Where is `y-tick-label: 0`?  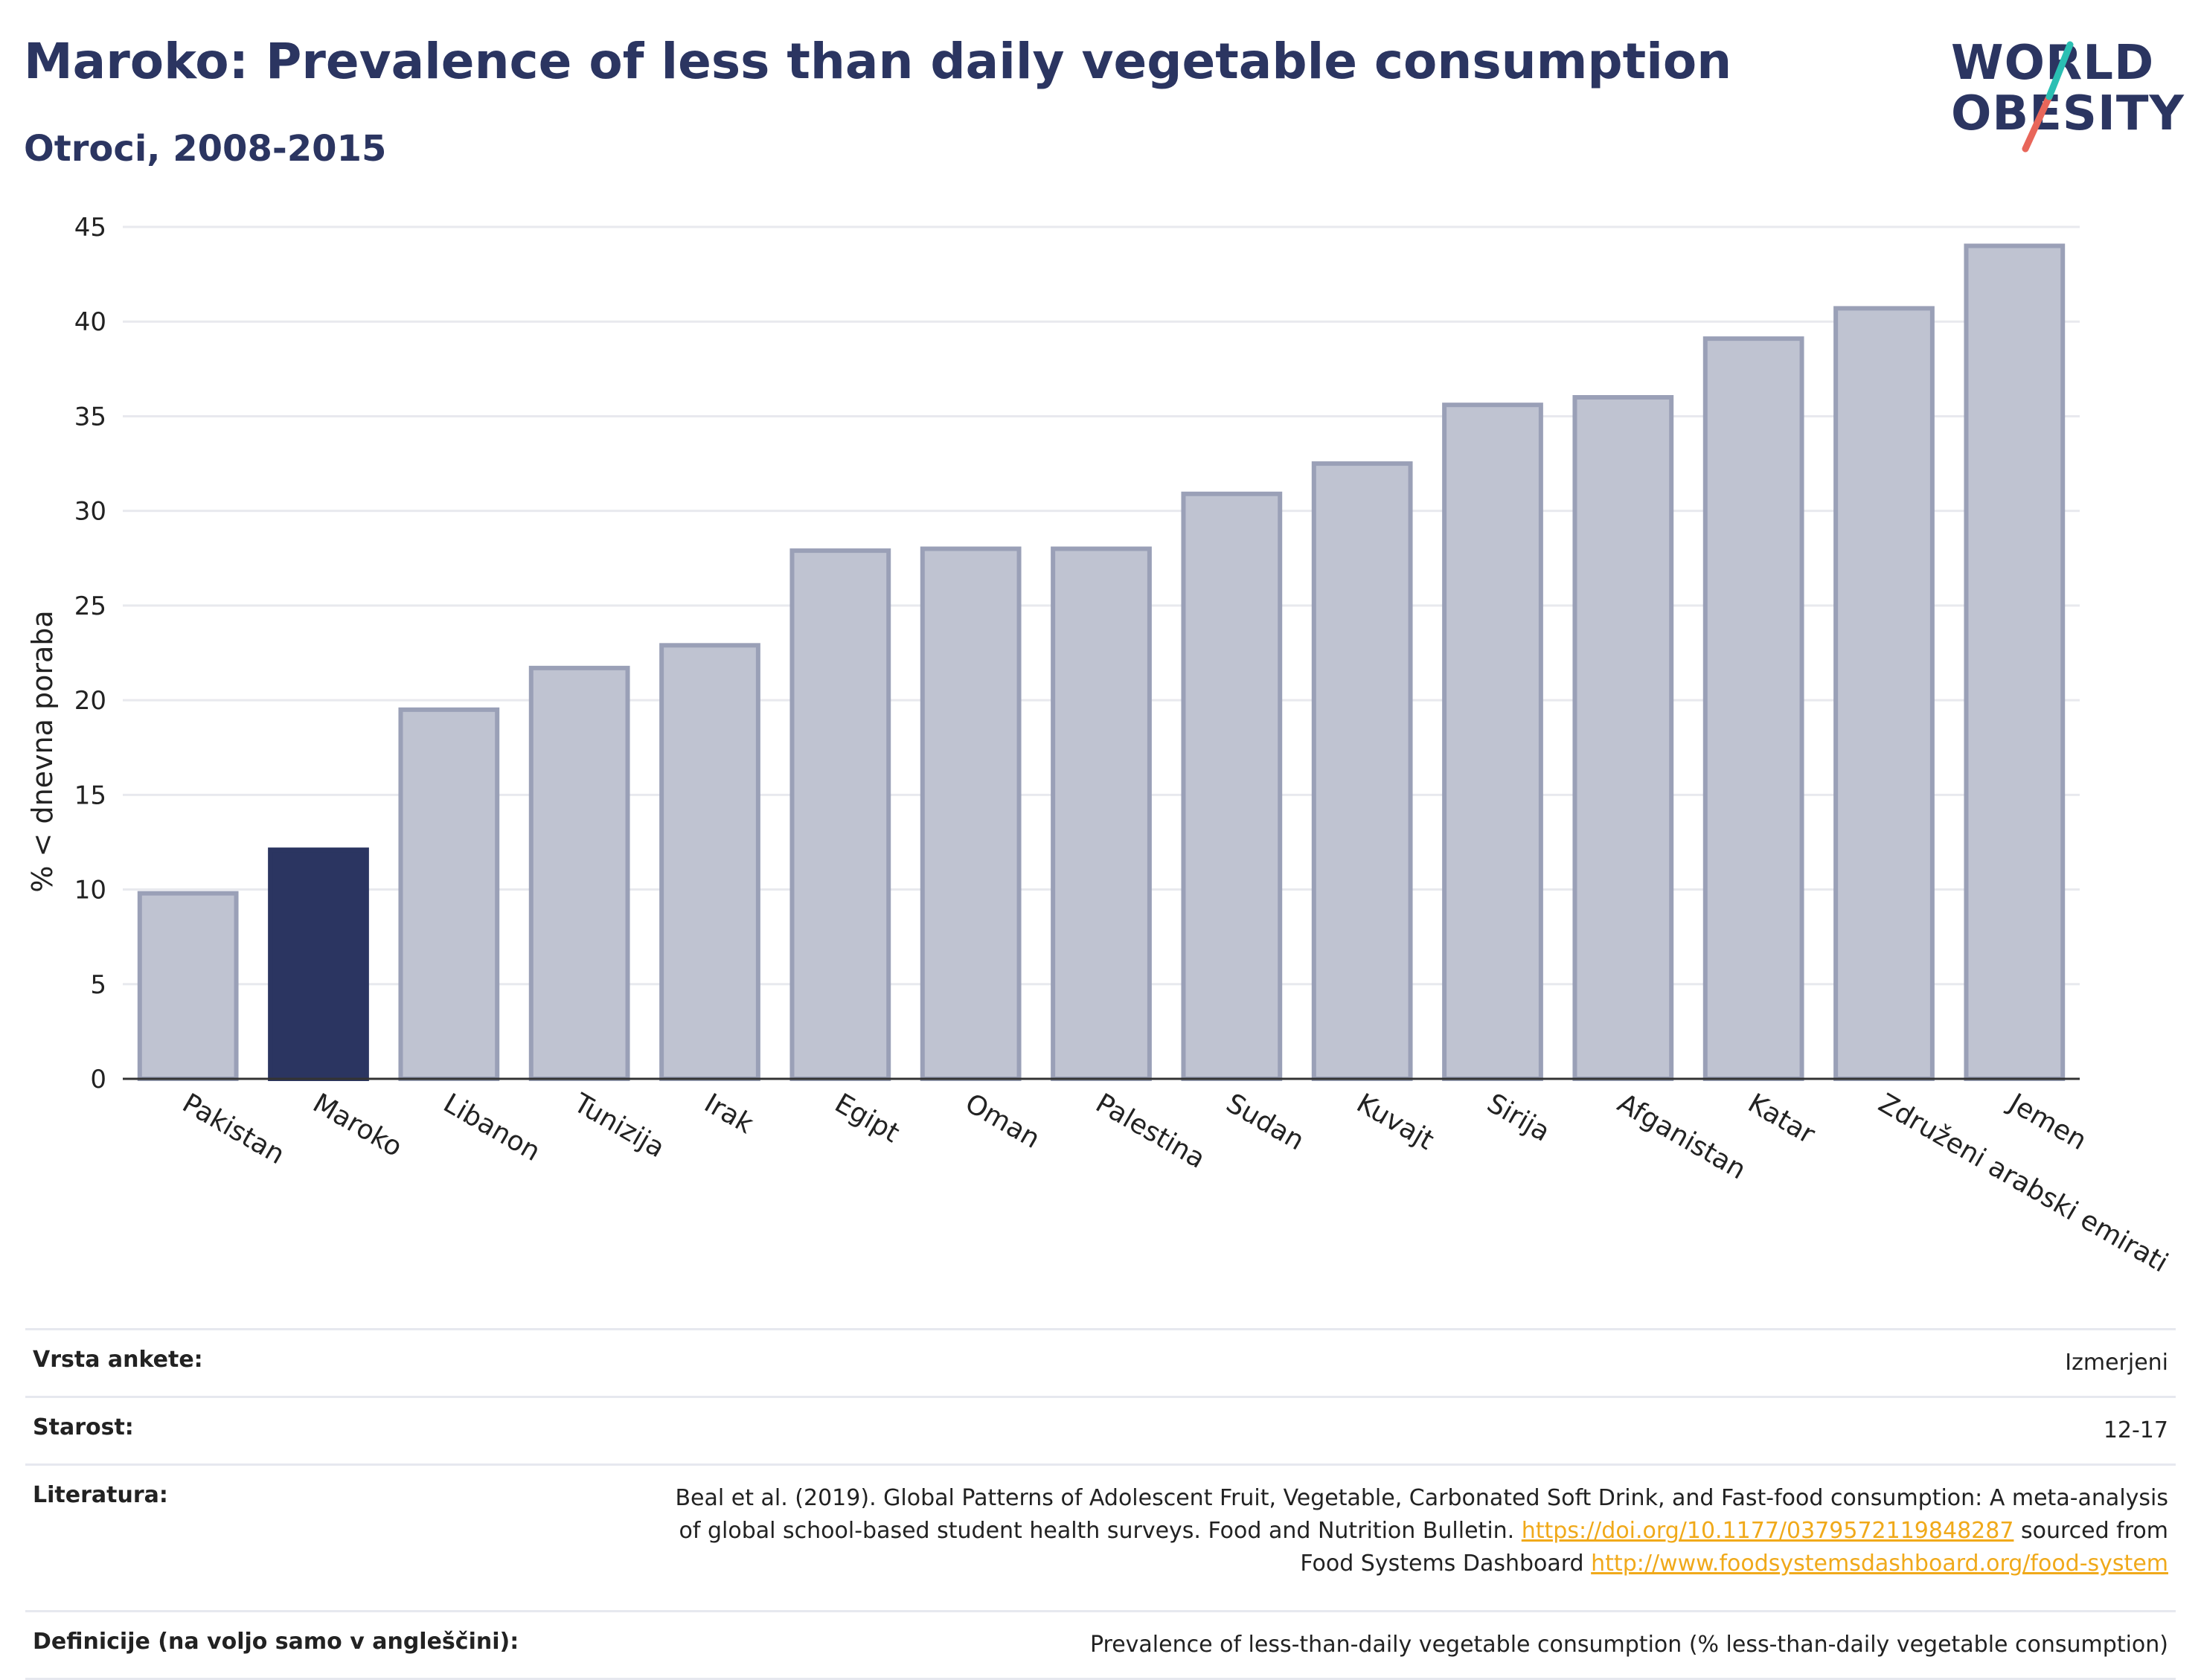 y-tick-label: 0 is located at coordinates (98, 1079).